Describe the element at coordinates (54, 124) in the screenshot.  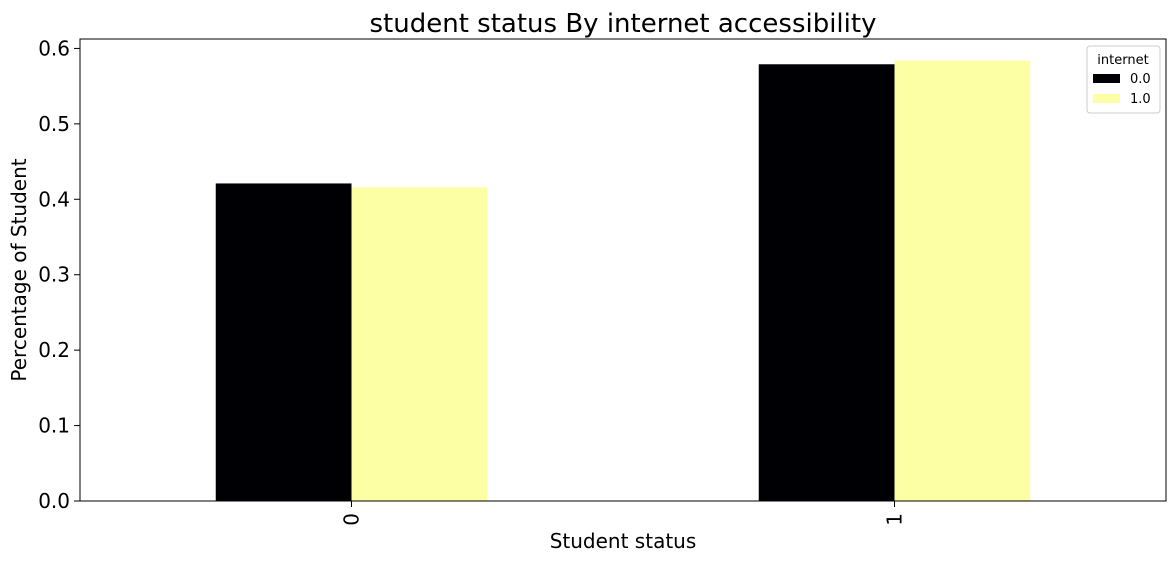
I see `y-tick-label: 0.5` at that location.